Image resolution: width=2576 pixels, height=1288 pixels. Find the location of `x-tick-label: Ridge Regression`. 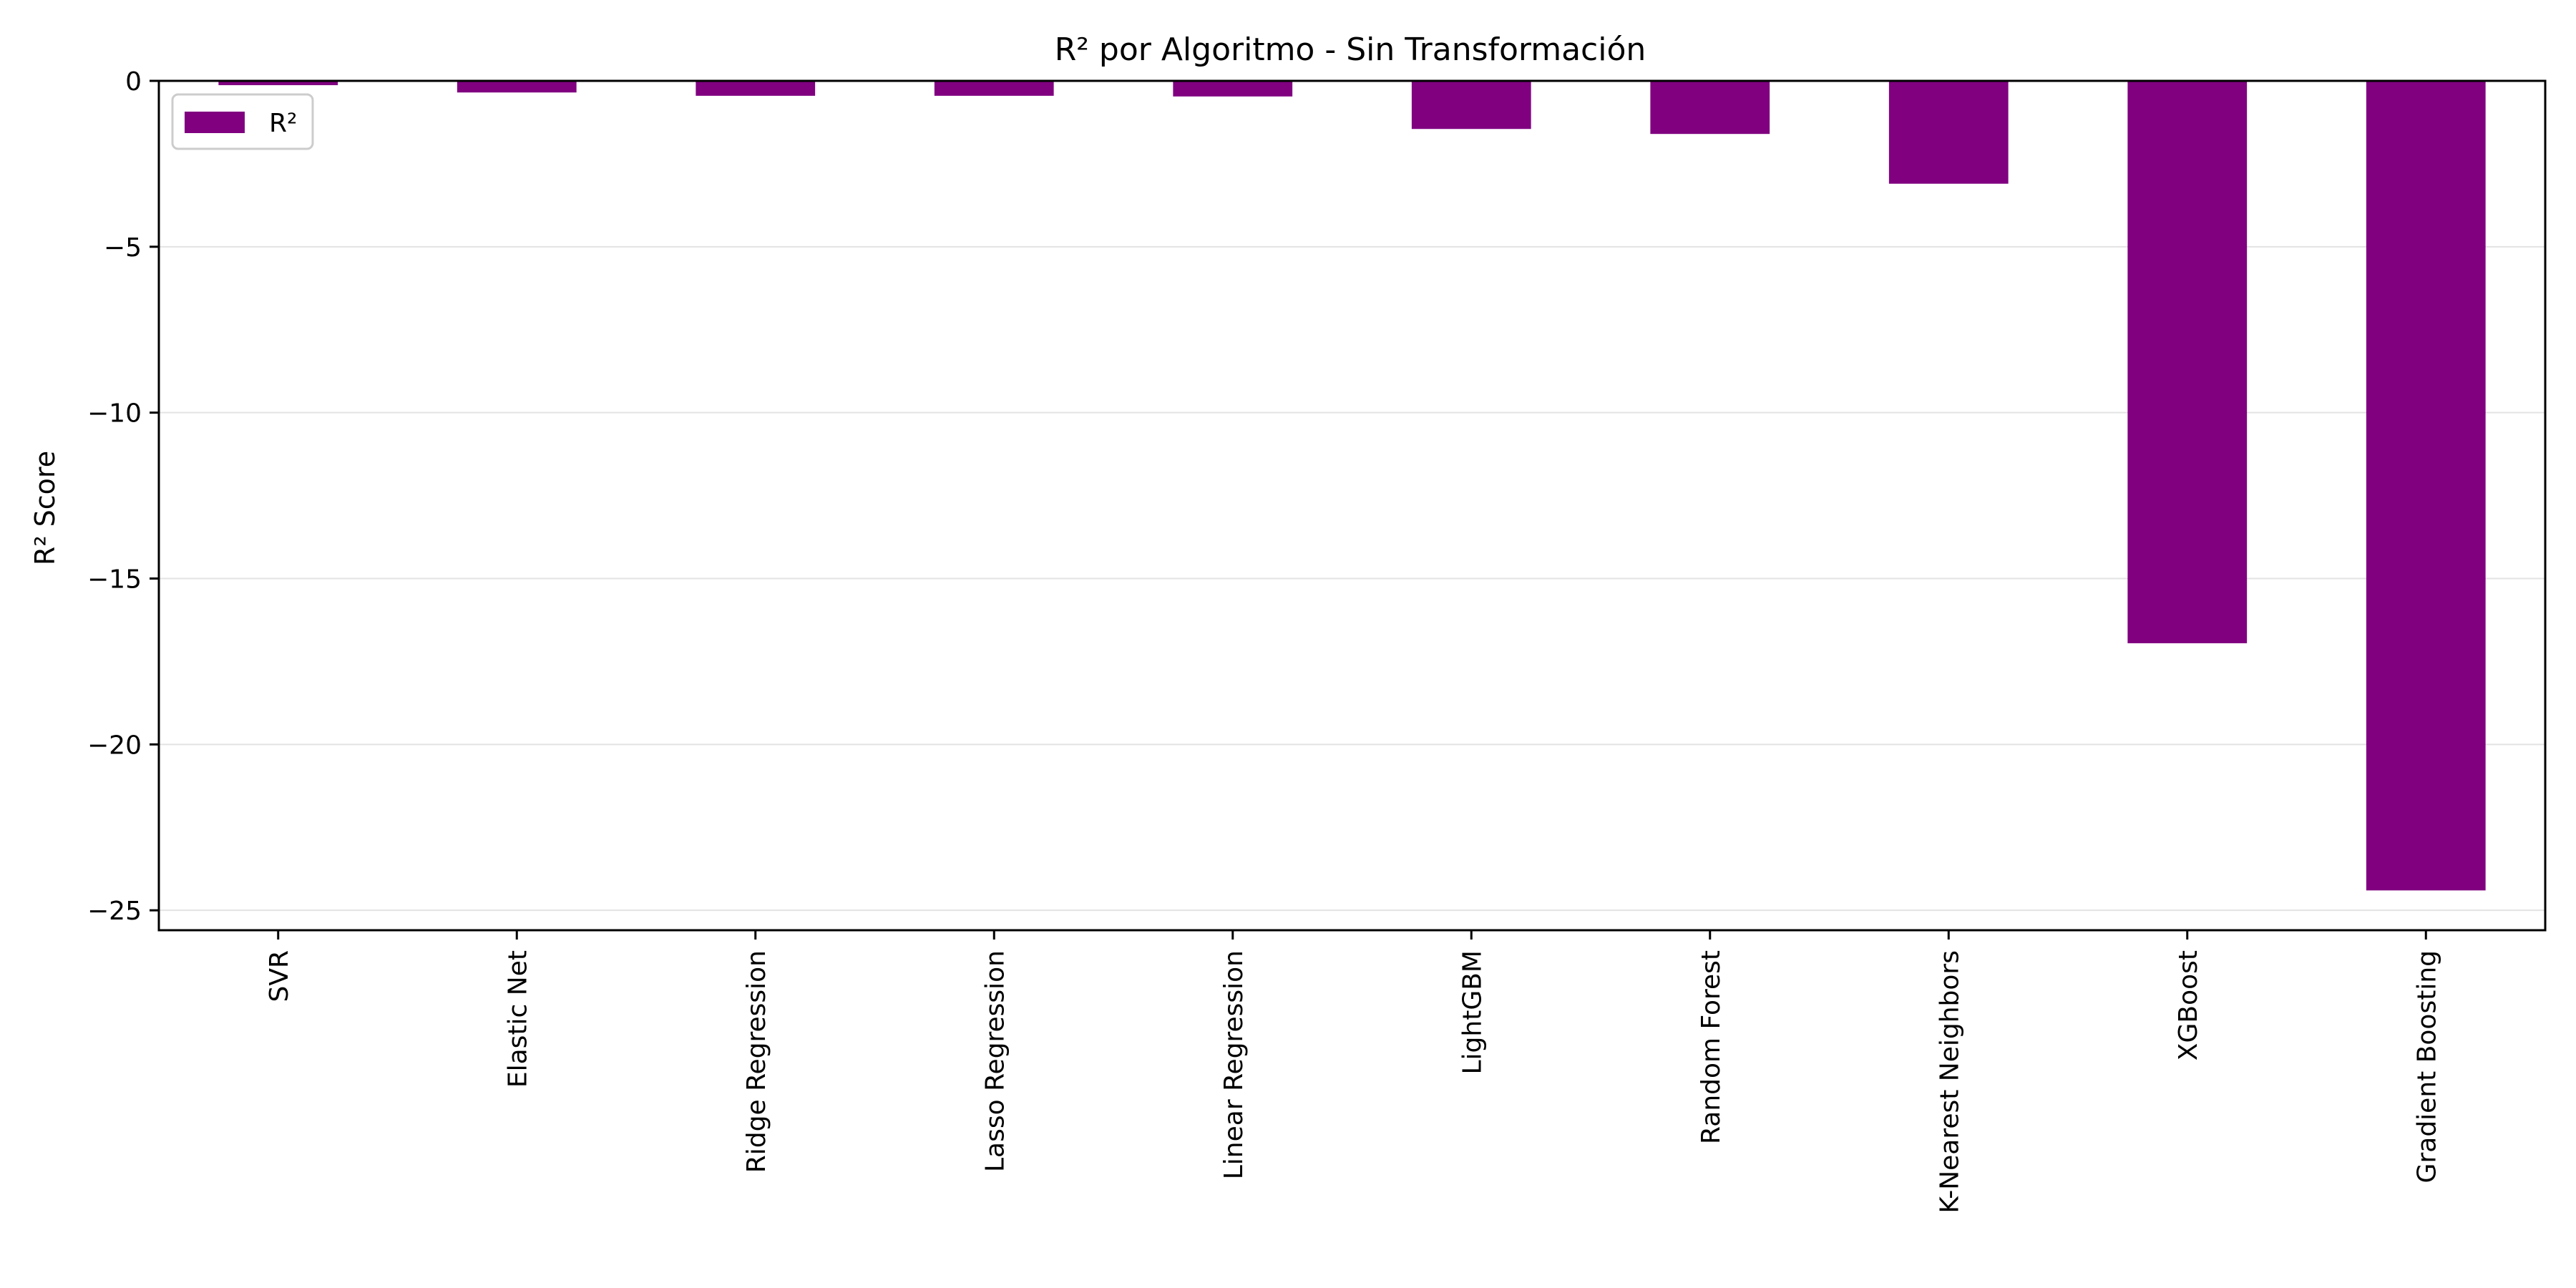

x-tick-label: Ridge Regression is located at coordinates (756, 1061).